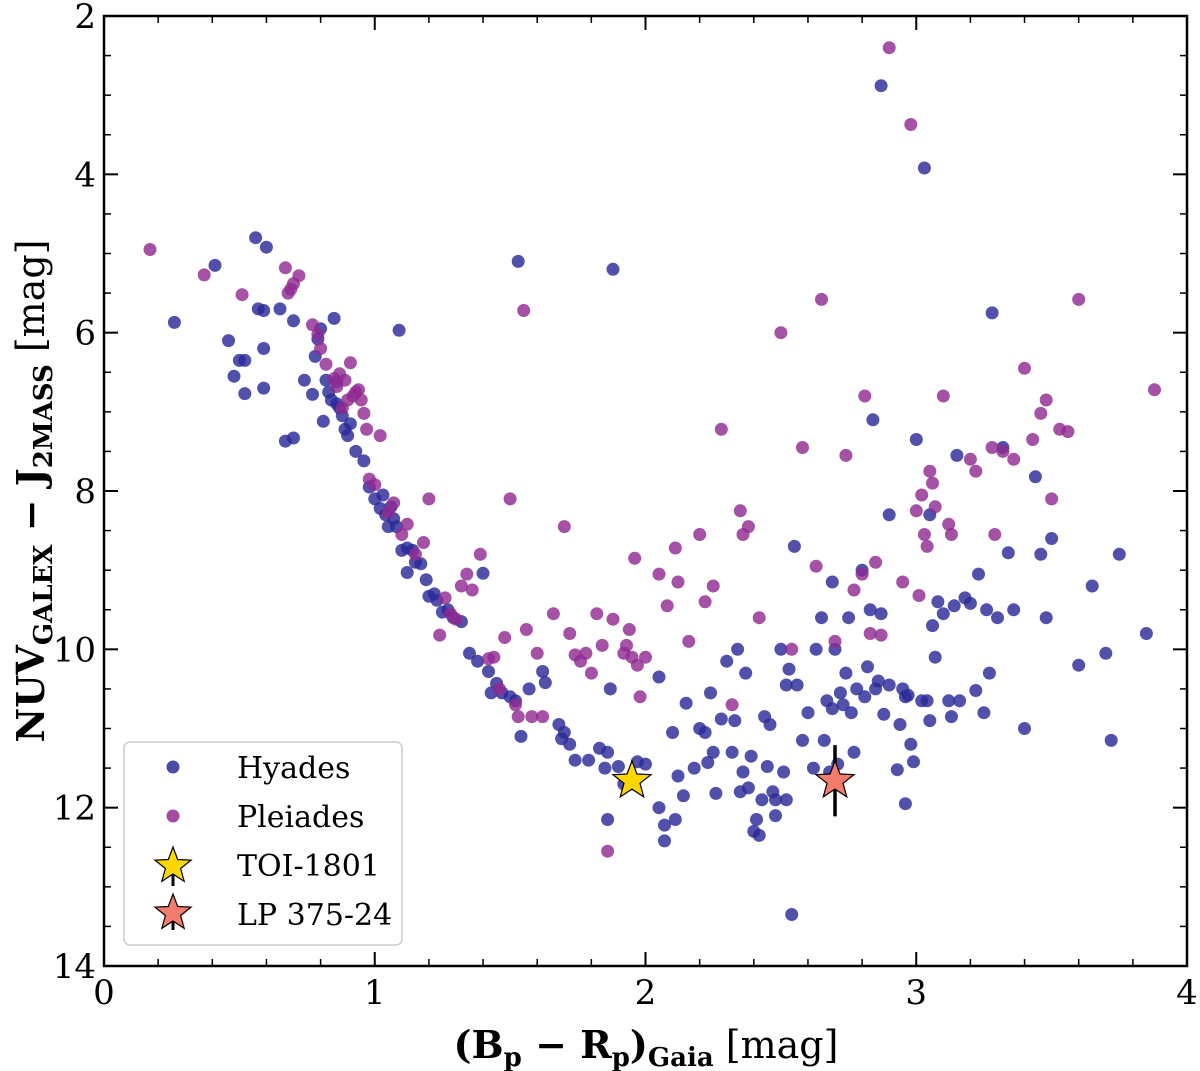 Image resolution: width=1200 pixels, height=1071 pixels. Describe the element at coordinates (300, 817) in the screenshot. I see `legend-label-pleiades: Pleiades` at that location.